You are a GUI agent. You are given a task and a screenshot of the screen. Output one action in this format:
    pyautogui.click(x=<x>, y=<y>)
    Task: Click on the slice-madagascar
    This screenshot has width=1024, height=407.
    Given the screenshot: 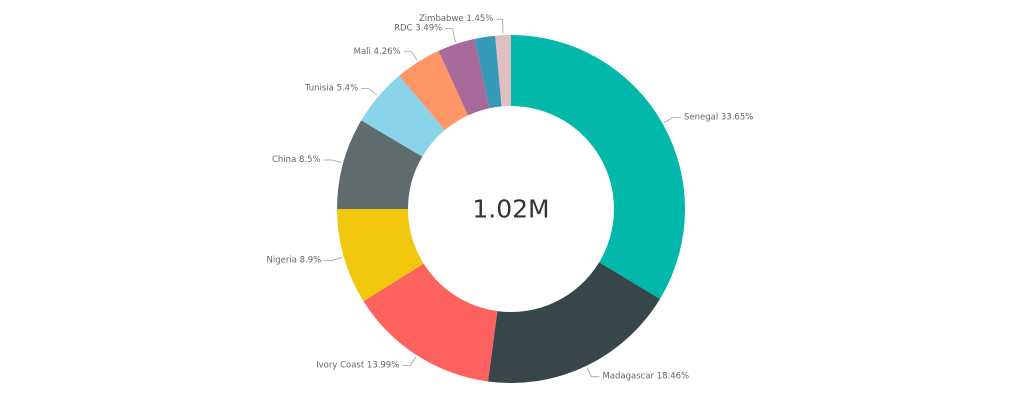 What is the action you would take?
    pyautogui.click(x=573, y=323)
    